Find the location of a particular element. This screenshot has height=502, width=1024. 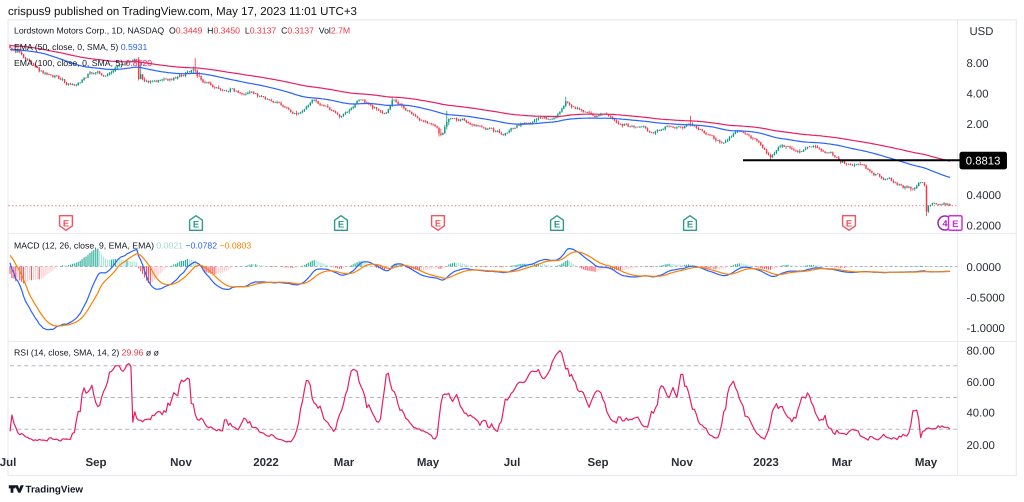

svg-text: 0.2000 is located at coordinates (984, 226).